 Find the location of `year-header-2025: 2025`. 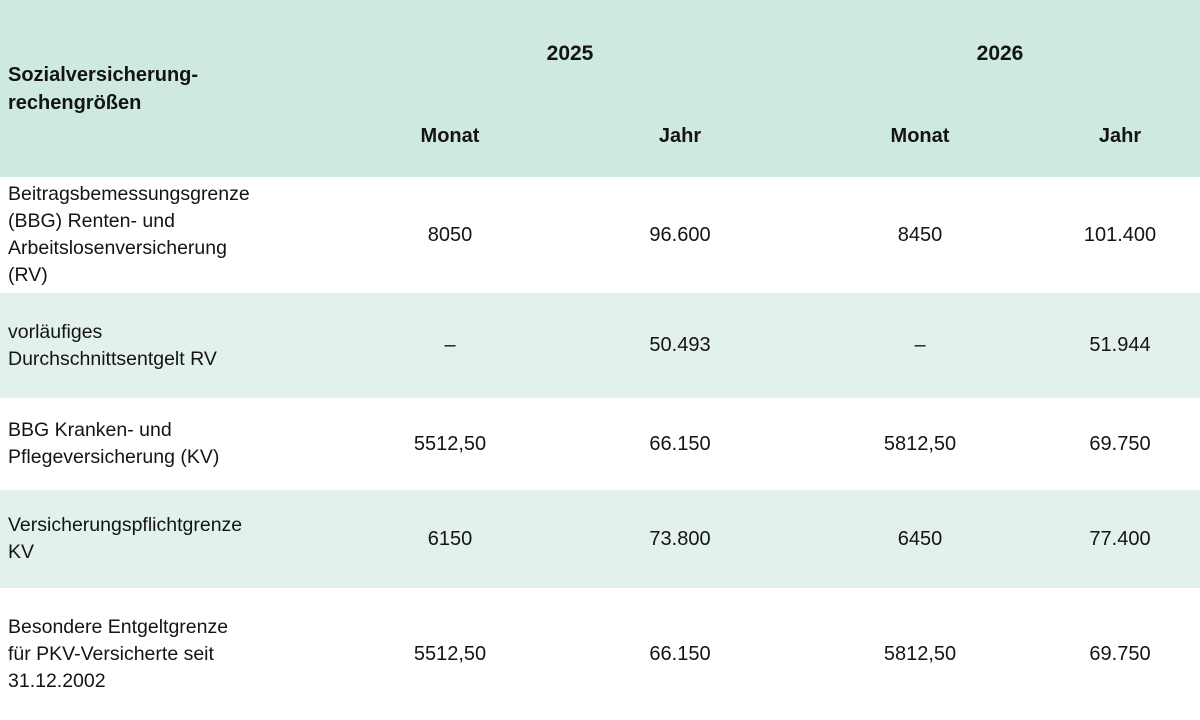

year-header-2025: 2025 is located at coordinates (570, 47).